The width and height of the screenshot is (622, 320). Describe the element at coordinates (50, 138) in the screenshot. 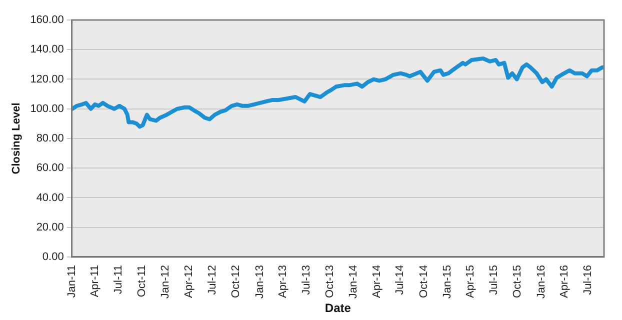

I see `y-tick-label: 80.00` at that location.